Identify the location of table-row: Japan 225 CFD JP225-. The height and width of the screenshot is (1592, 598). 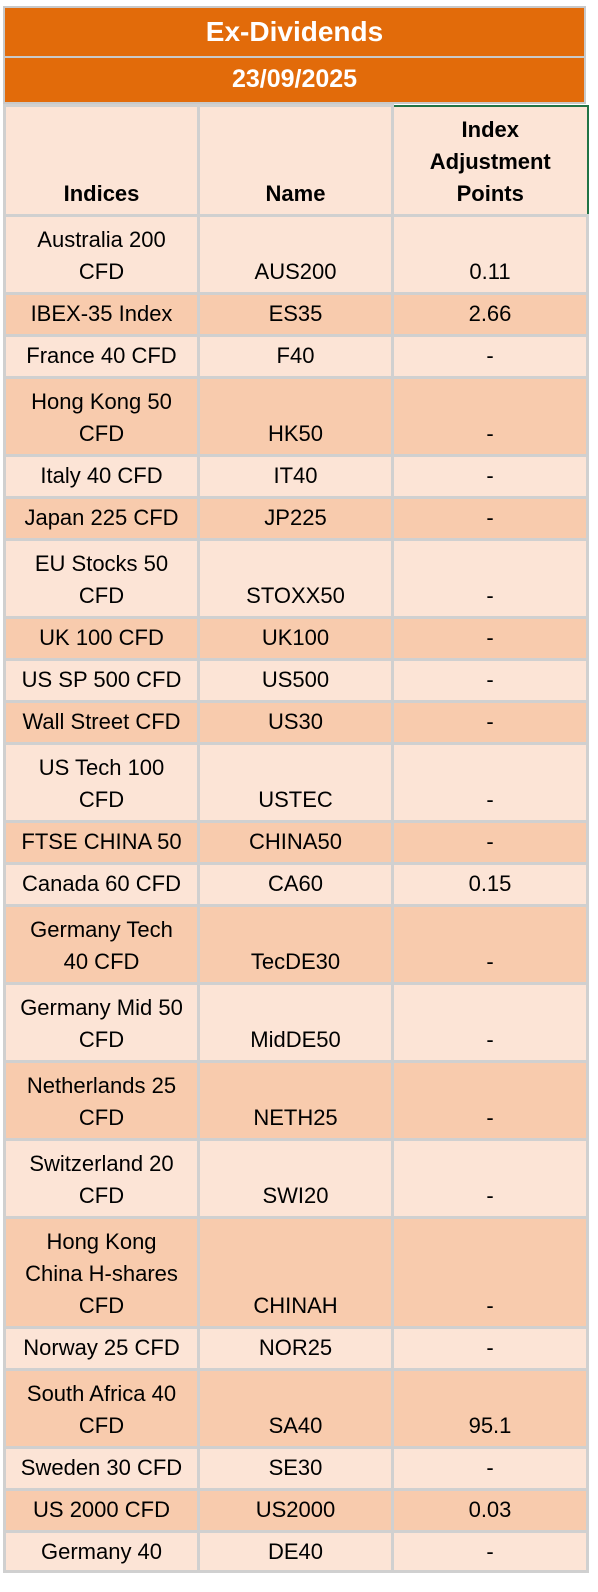
(296, 518).